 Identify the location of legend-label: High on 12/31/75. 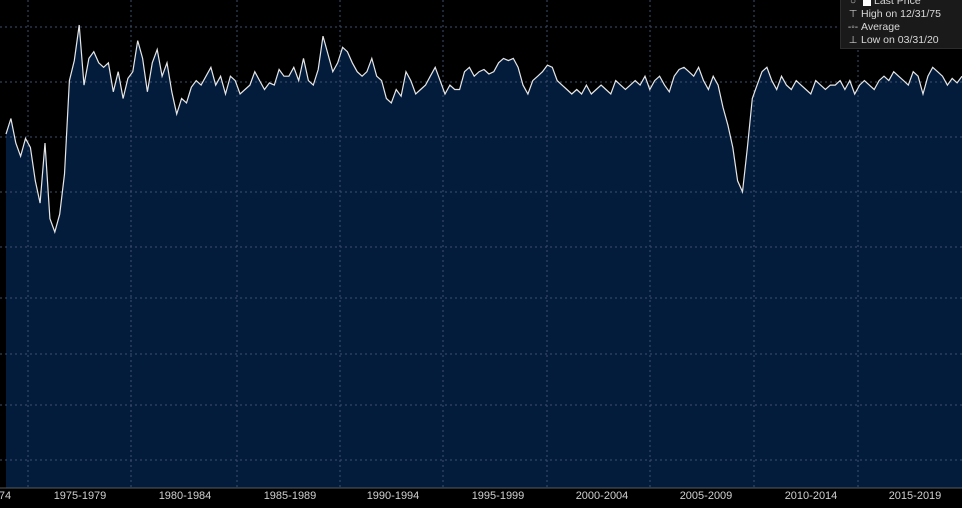
(901, 14).